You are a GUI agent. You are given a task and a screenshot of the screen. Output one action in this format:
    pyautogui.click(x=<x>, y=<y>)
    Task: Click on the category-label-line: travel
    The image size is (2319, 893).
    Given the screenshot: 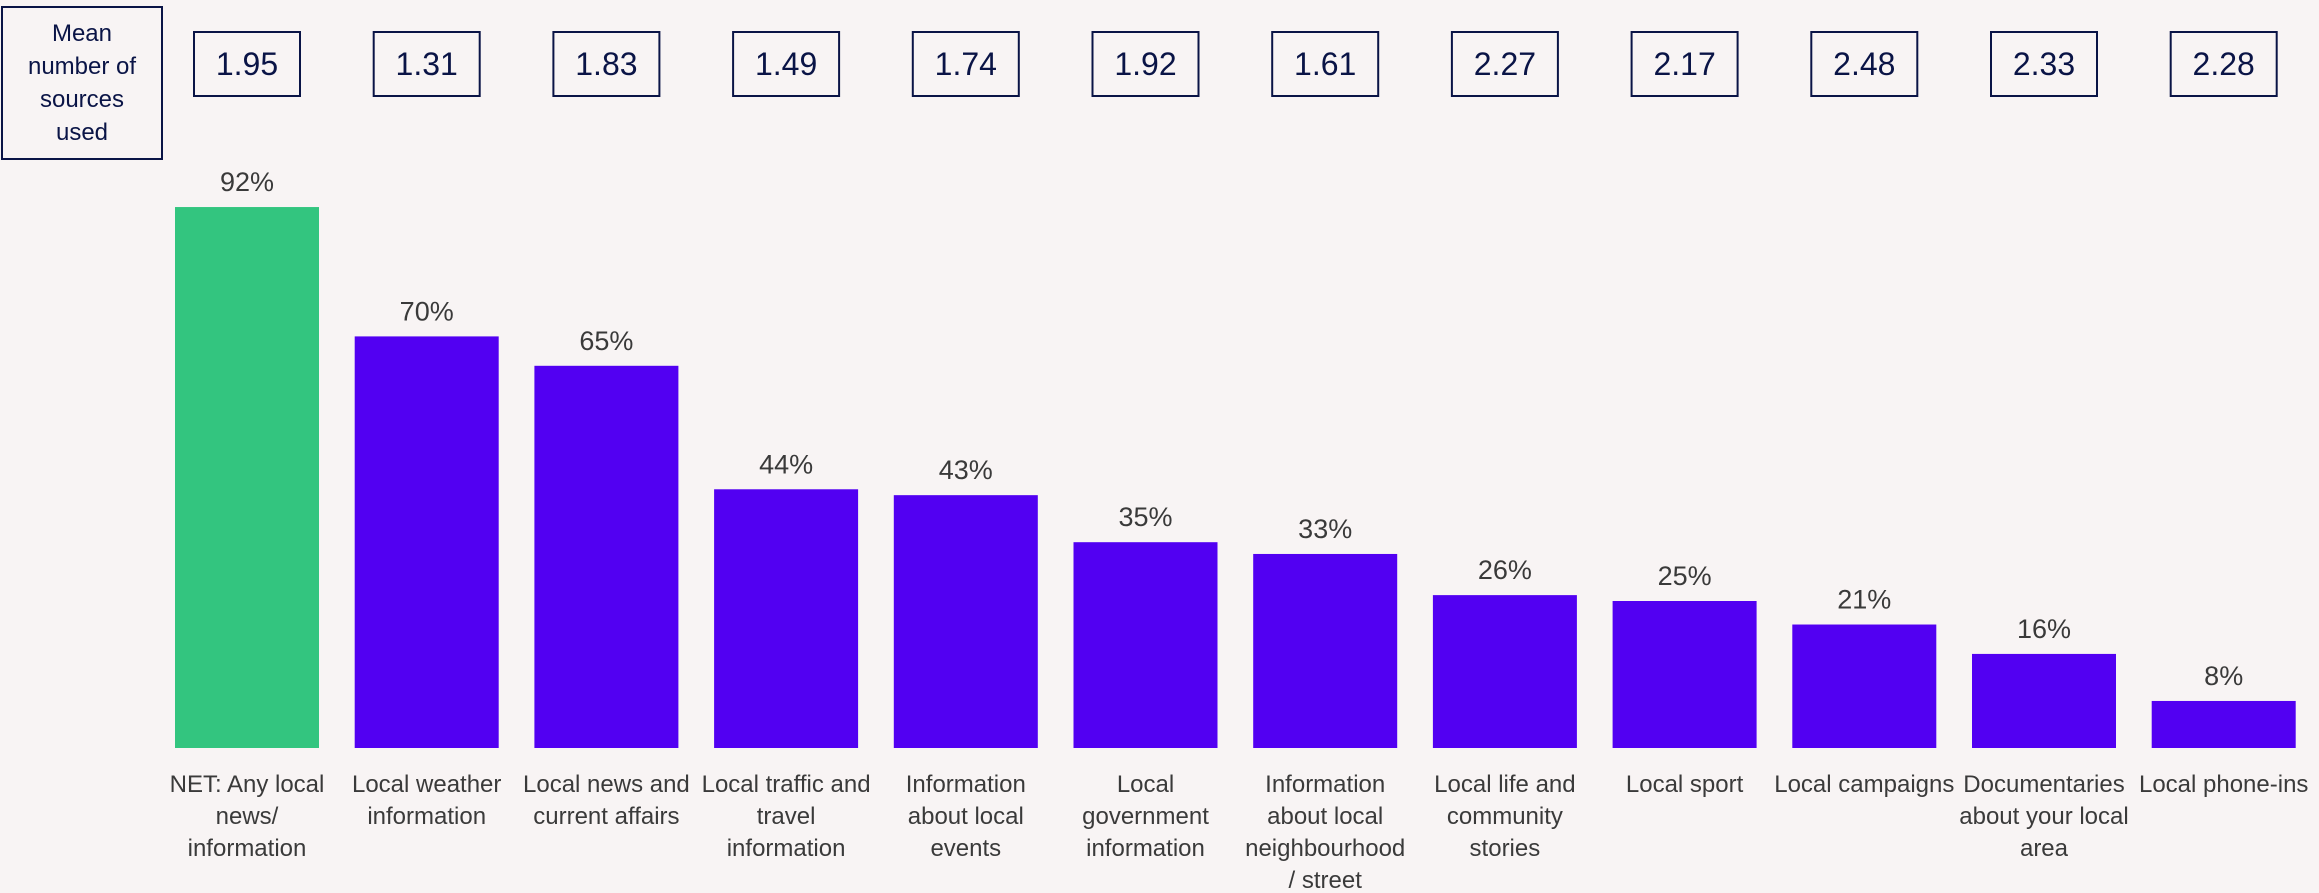 What is the action you would take?
    pyautogui.click(x=786, y=816)
    